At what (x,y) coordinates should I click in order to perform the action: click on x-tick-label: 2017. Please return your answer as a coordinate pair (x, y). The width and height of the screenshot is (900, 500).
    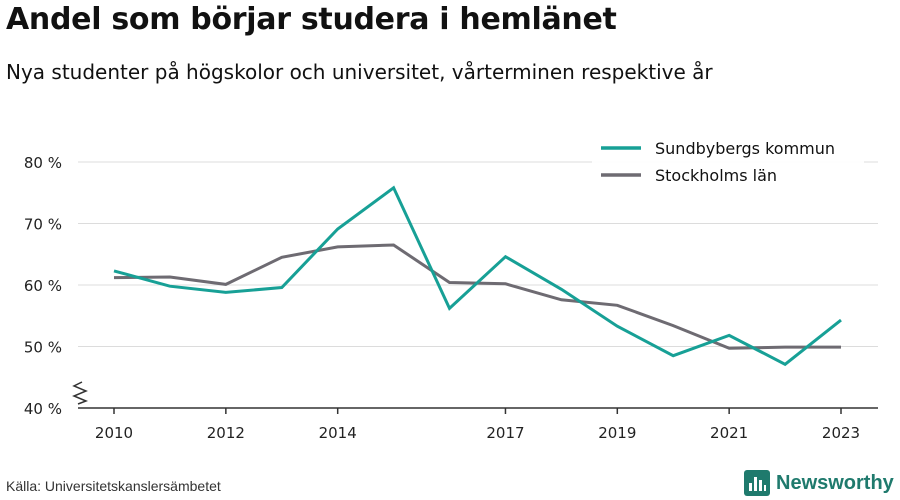
    Looking at the image, I should click on (505, 433).